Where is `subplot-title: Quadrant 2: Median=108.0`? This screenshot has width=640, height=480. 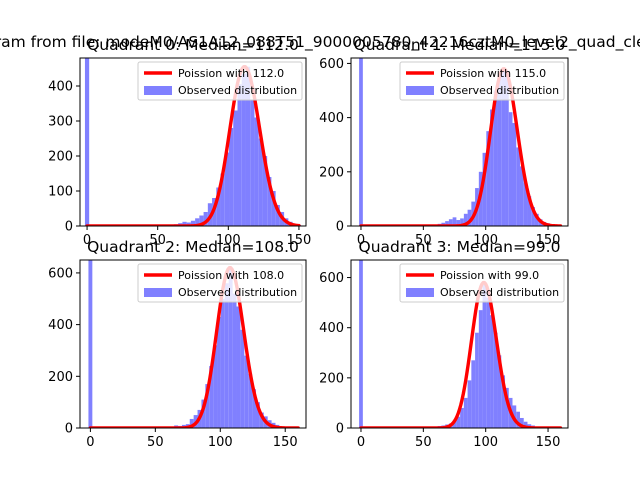
subplot-title: Quadrant 2: Median=108.0 is located at coordinates (193, 247).